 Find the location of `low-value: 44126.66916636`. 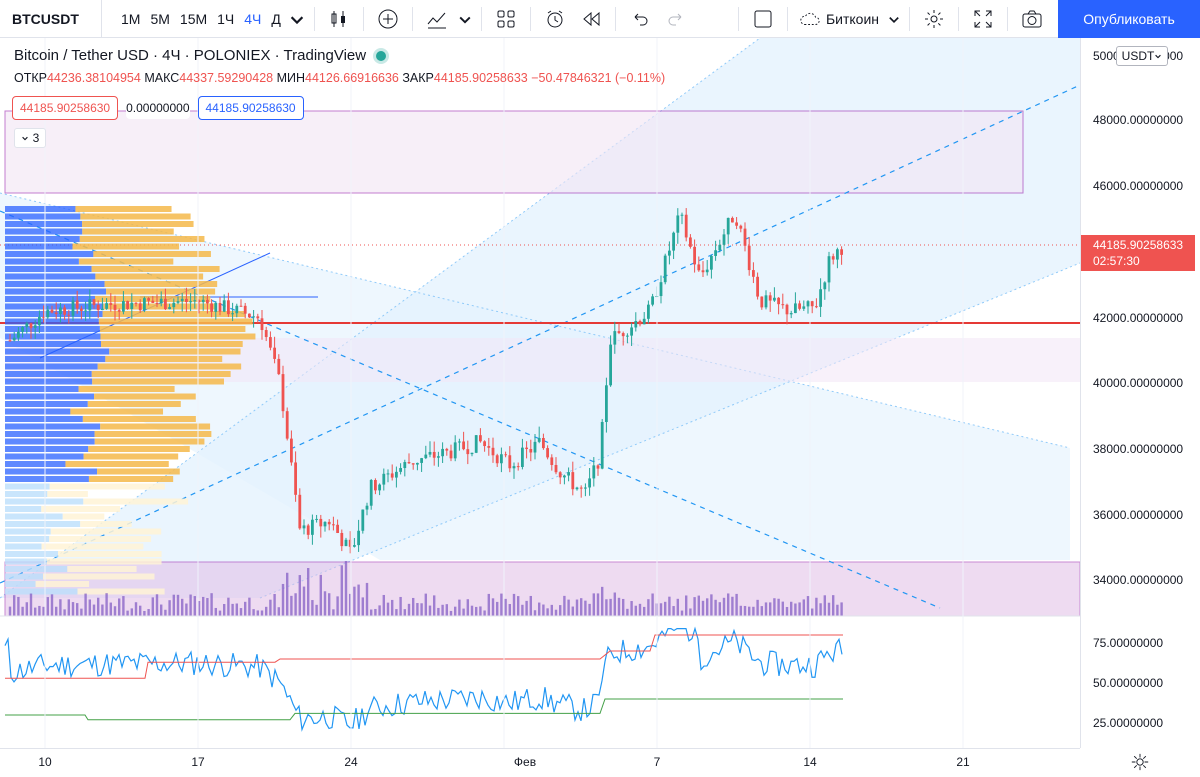

low-value: 44126.66916636 is located at coordinates (352, 78).